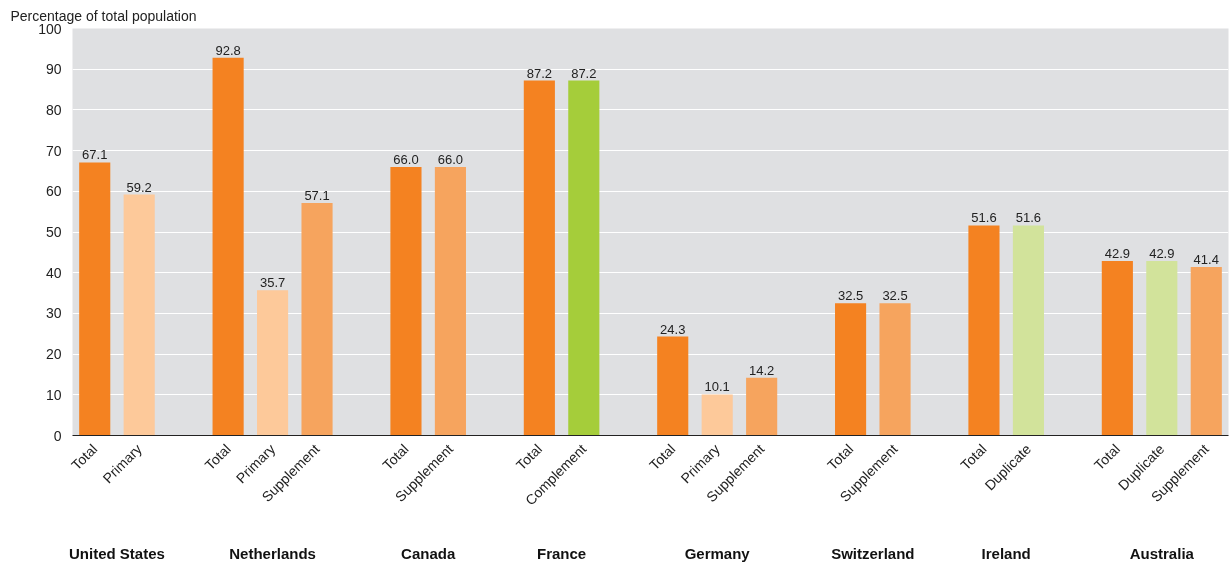 The image size is (1232, 564). I want to click on text: Canada, so click(428, 553).